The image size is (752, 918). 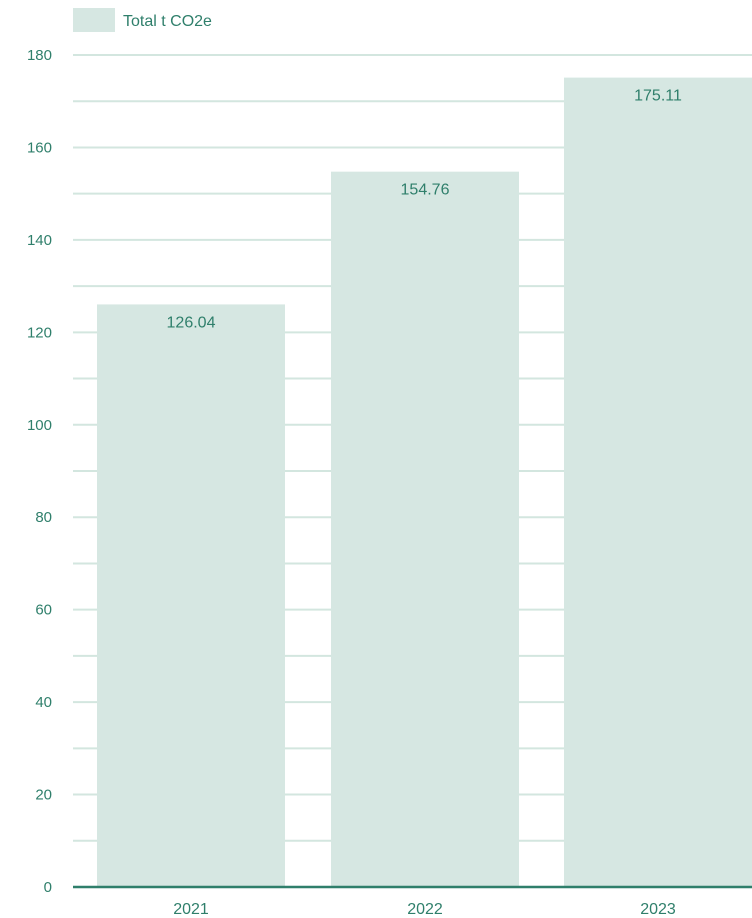 What do you see at coordinates (39, 147) in the screenshot?
I see `y-tick-label: 160` at bounding box center [39, 147].